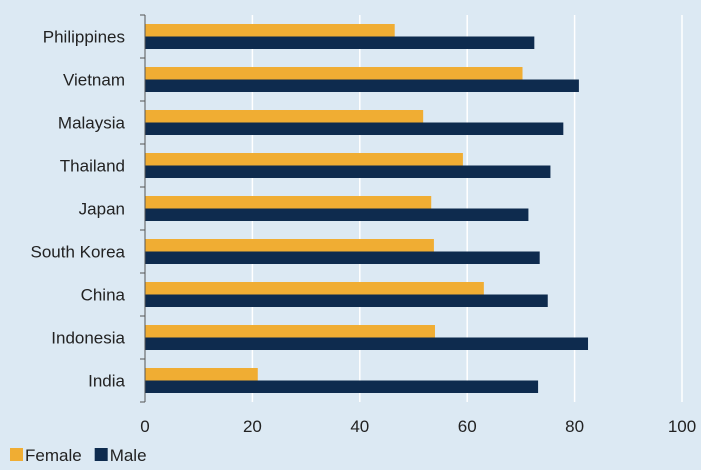 The height and width of the screenshot is (470, 701). Describe the element at coordinates (16, 454) in the screenshot. I see `legend-swatch-female` at that location.